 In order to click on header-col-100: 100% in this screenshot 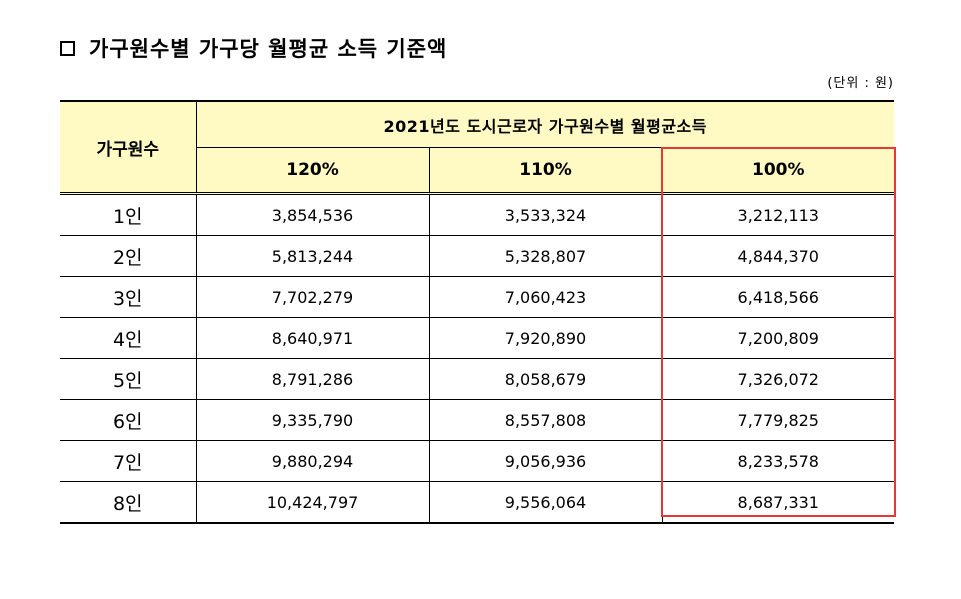, I will do `click(778, 171)`.